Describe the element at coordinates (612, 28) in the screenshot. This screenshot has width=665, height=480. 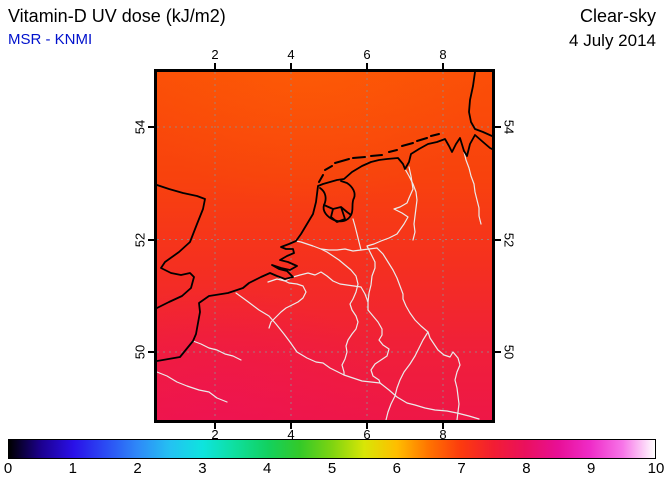
I see `header-right: Clear-sky 4 July 2014` at that location.